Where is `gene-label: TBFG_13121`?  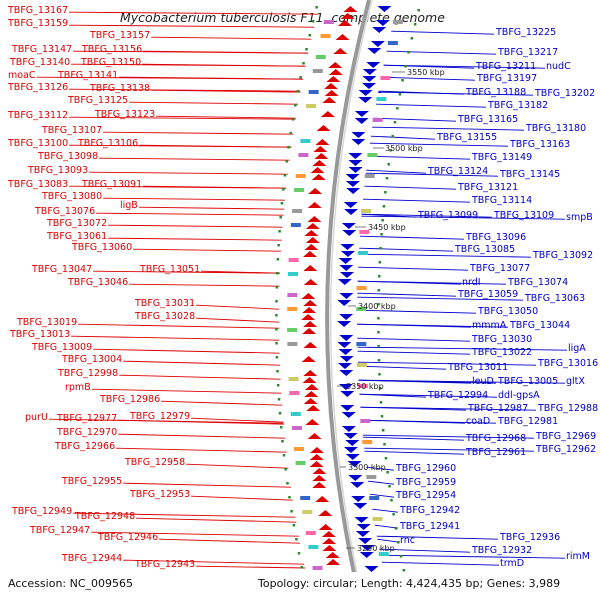 gene-label: TBFG_13121 is located at coordinates (487, 187).